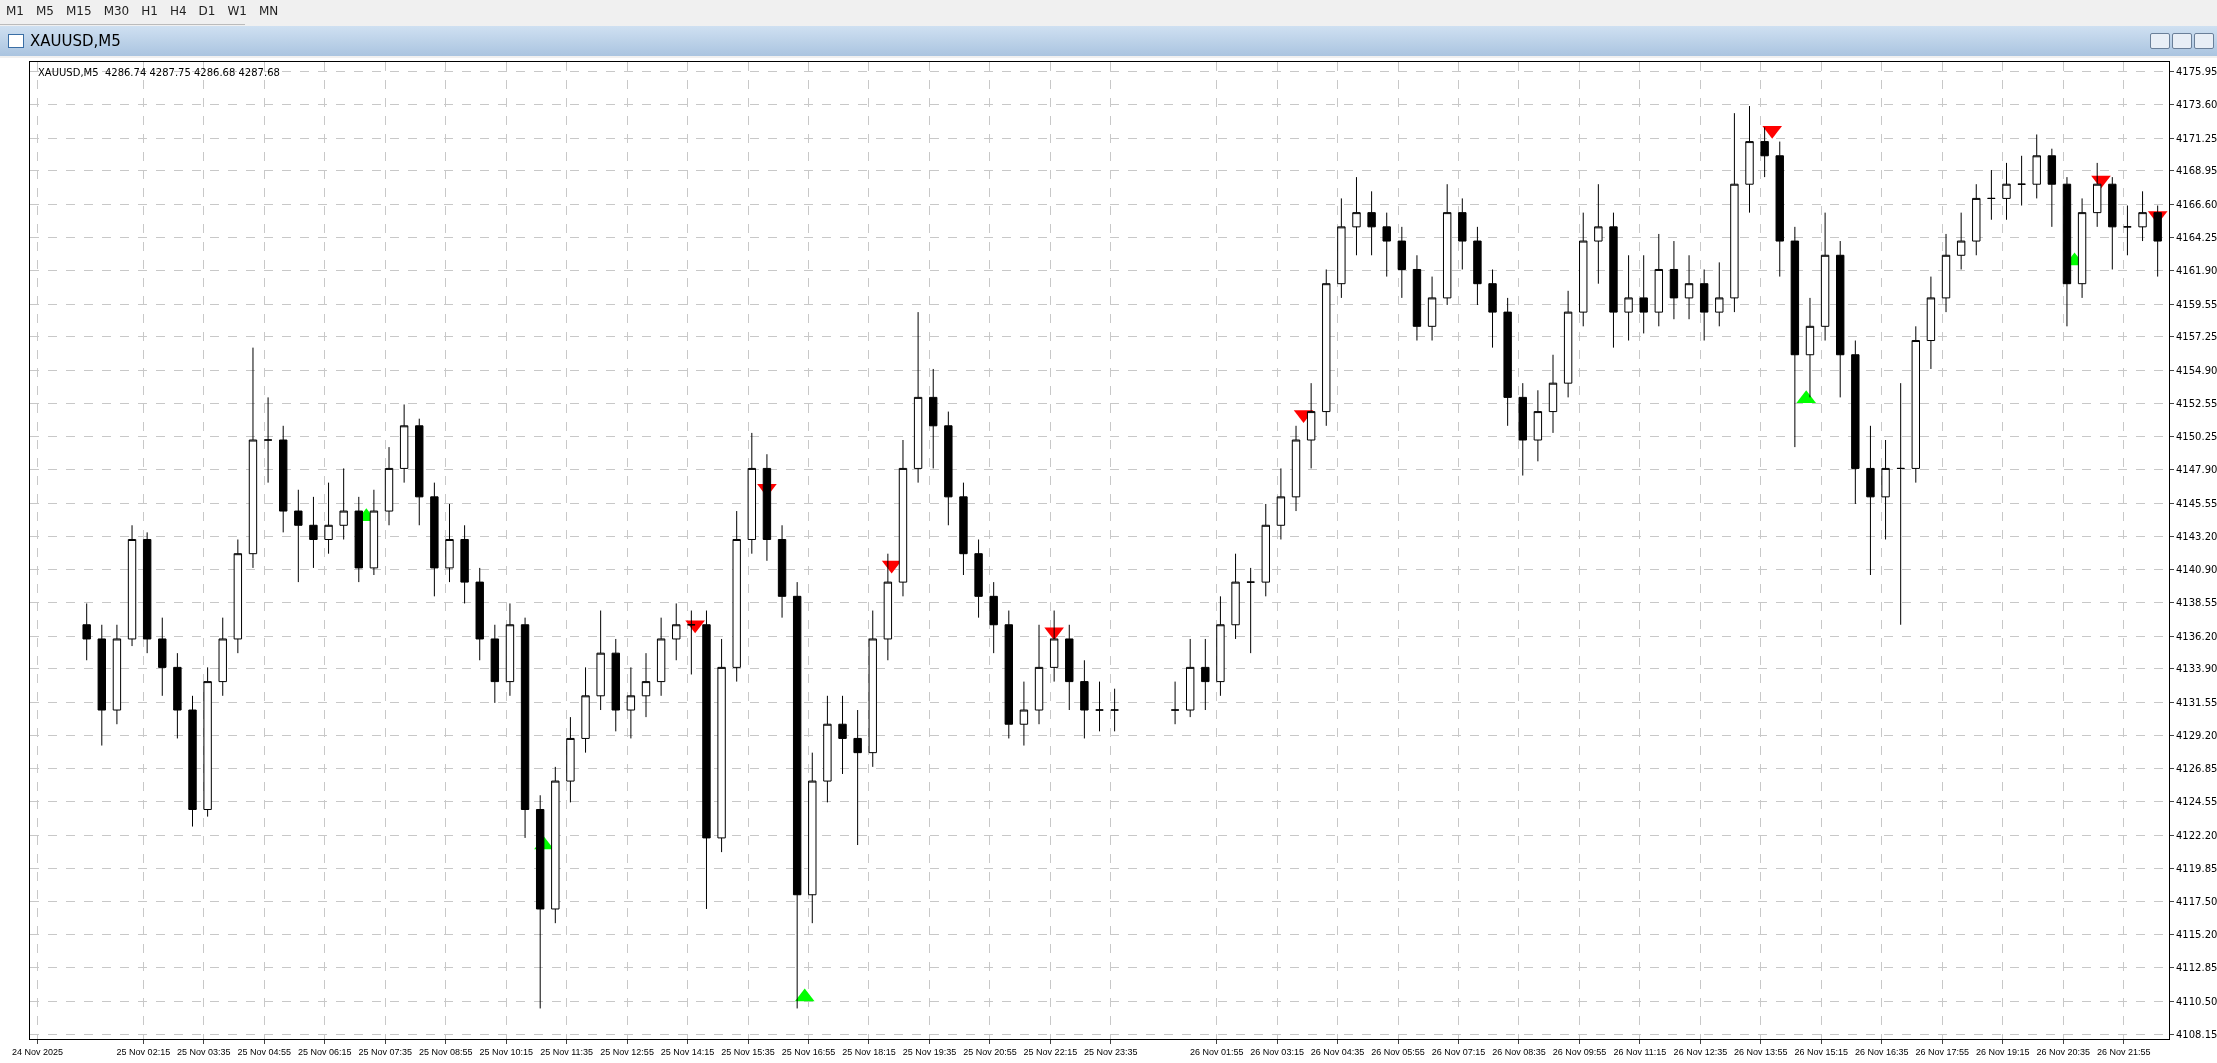 The height and width of the screenshot is (1063, 2217). What do you see at coordinates (2196, 1001) in the screenshot?
I see `y-tick-label: 4110.50` at bounding box center [2196, 1001].